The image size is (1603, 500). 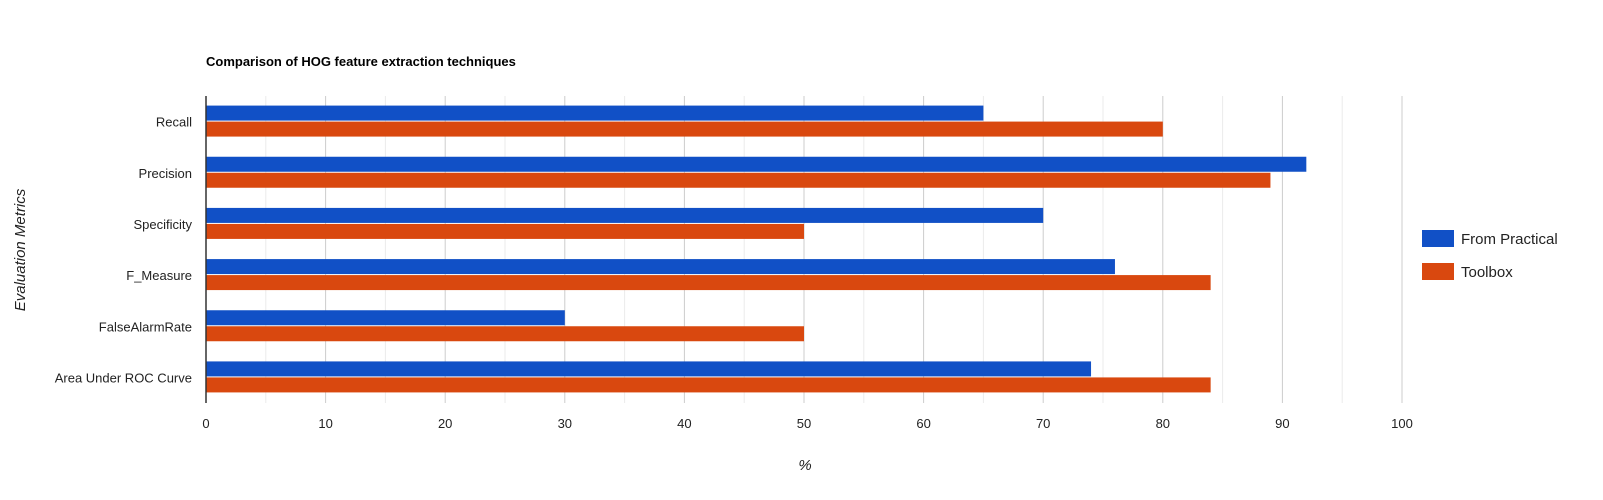 I want to click on category-label: Specificity, so click(x=162, y=224).